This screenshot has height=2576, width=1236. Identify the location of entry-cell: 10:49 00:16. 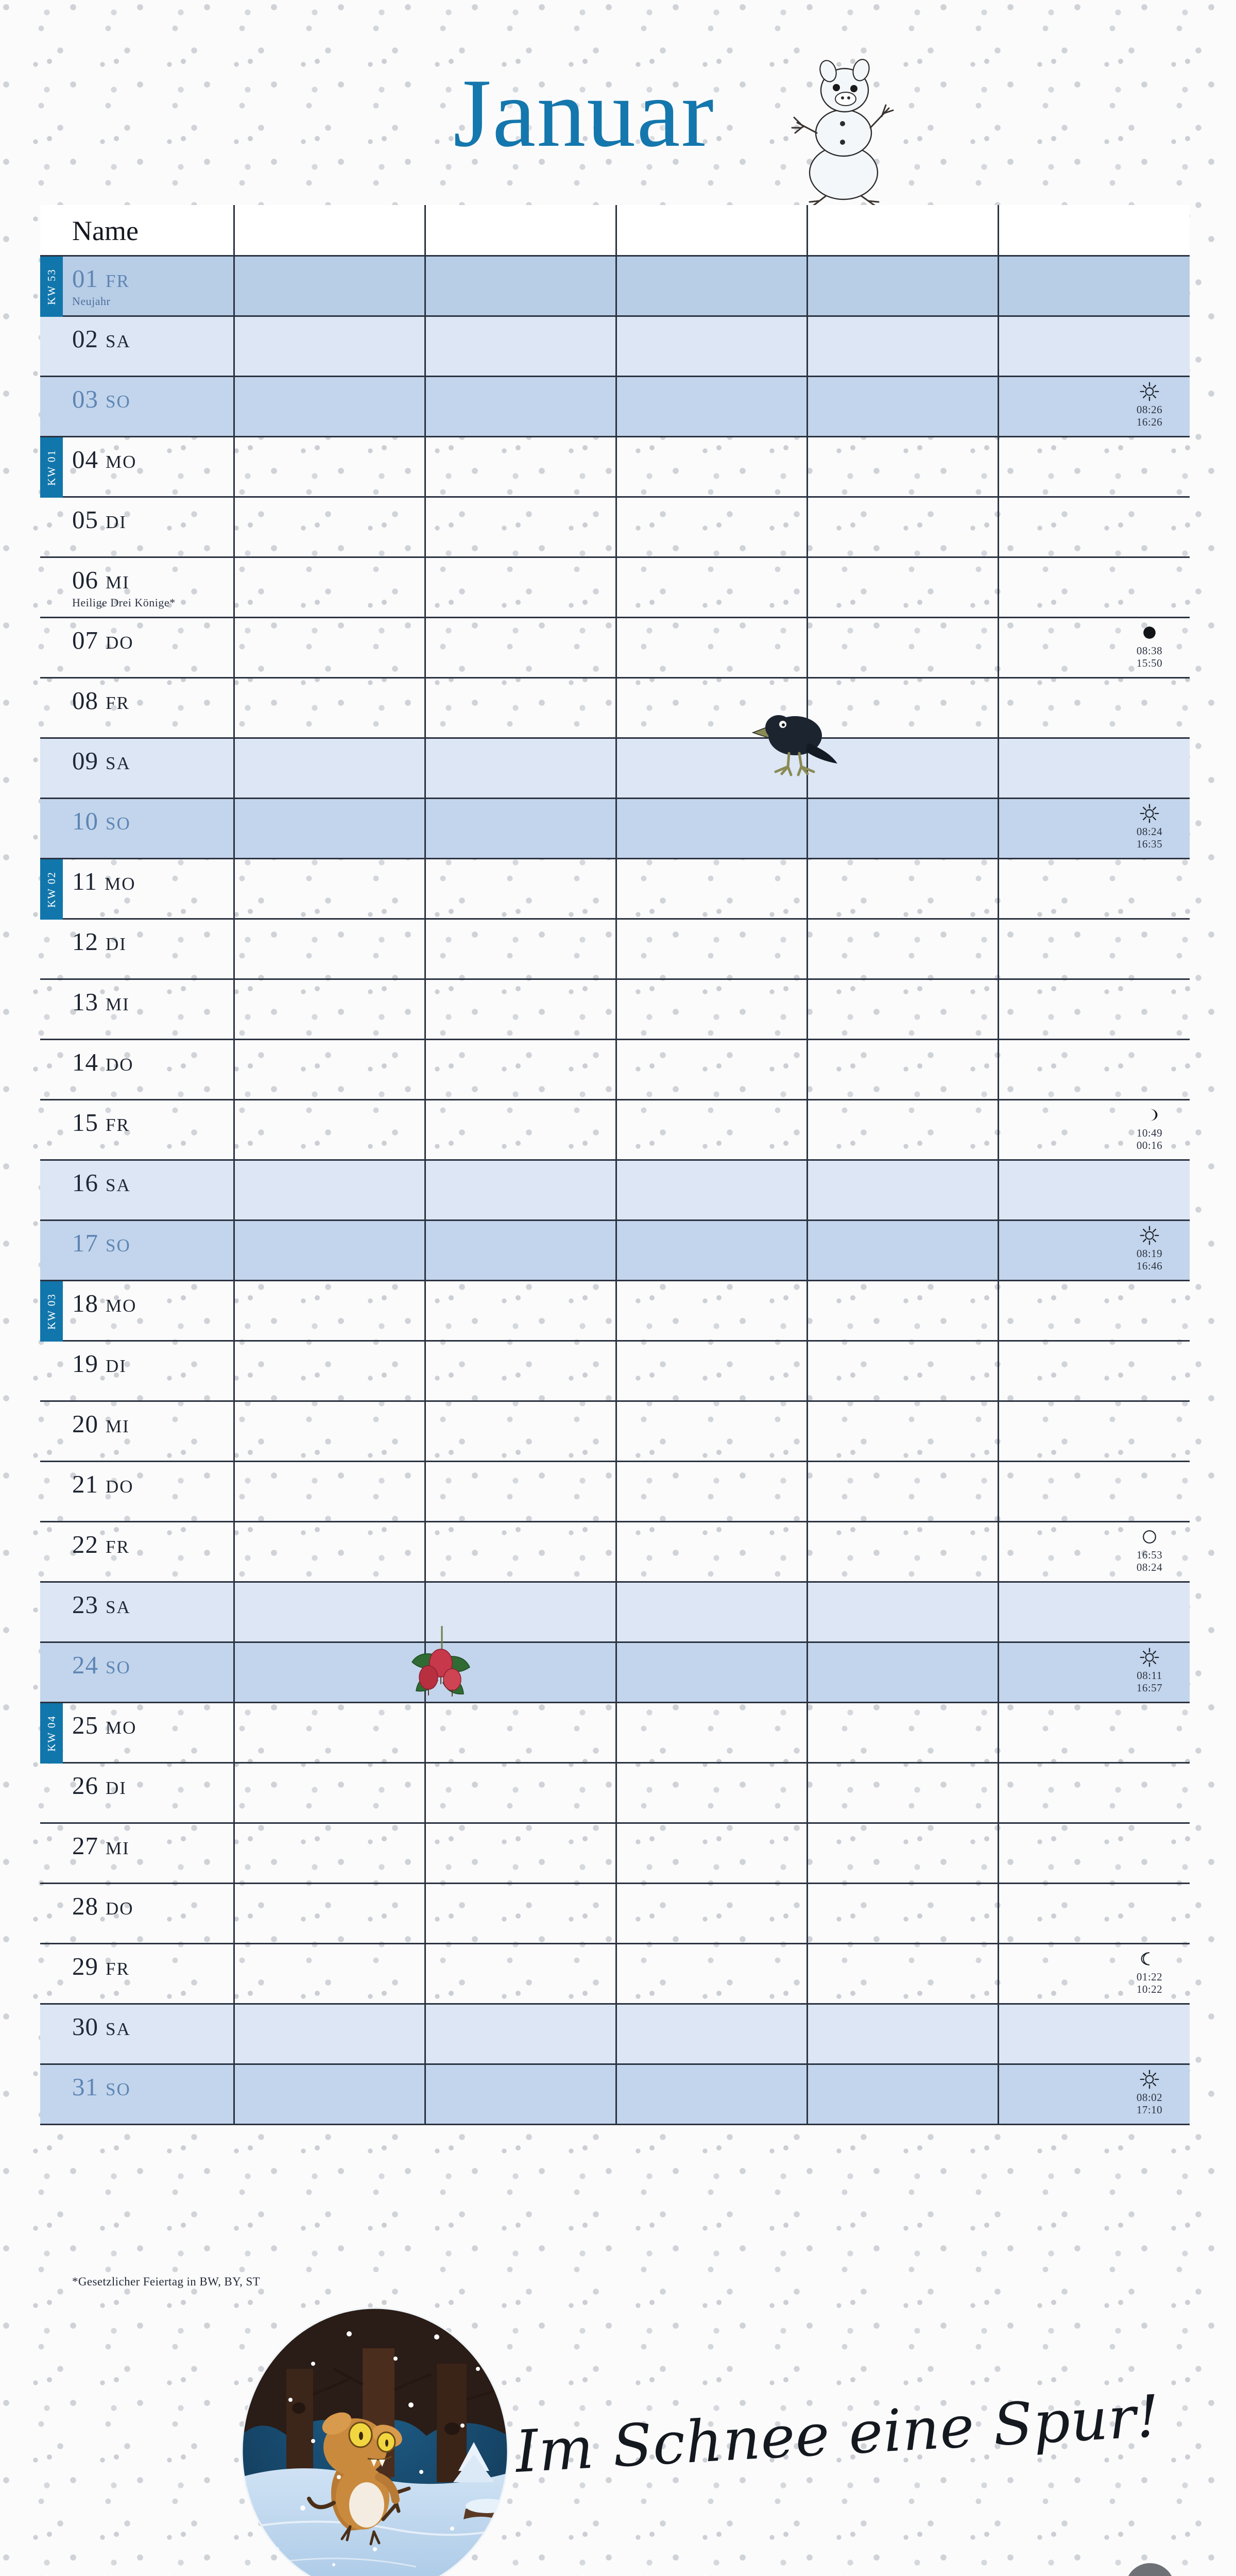
(1095, 1129).